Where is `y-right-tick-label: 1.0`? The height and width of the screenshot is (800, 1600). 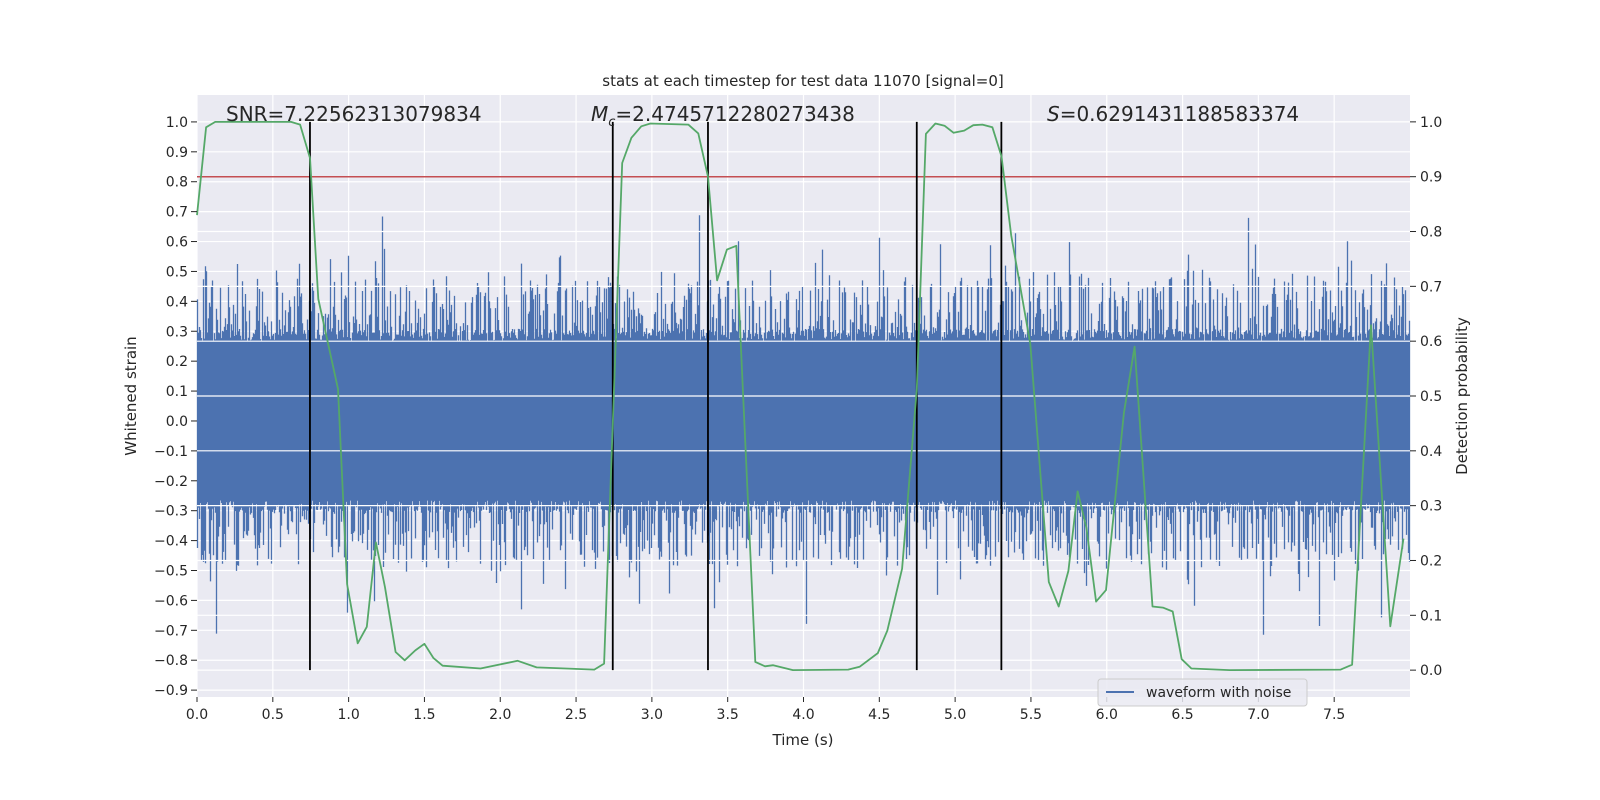 y-right-tick-label: 1.0 is located at coordinates (1431, 123).